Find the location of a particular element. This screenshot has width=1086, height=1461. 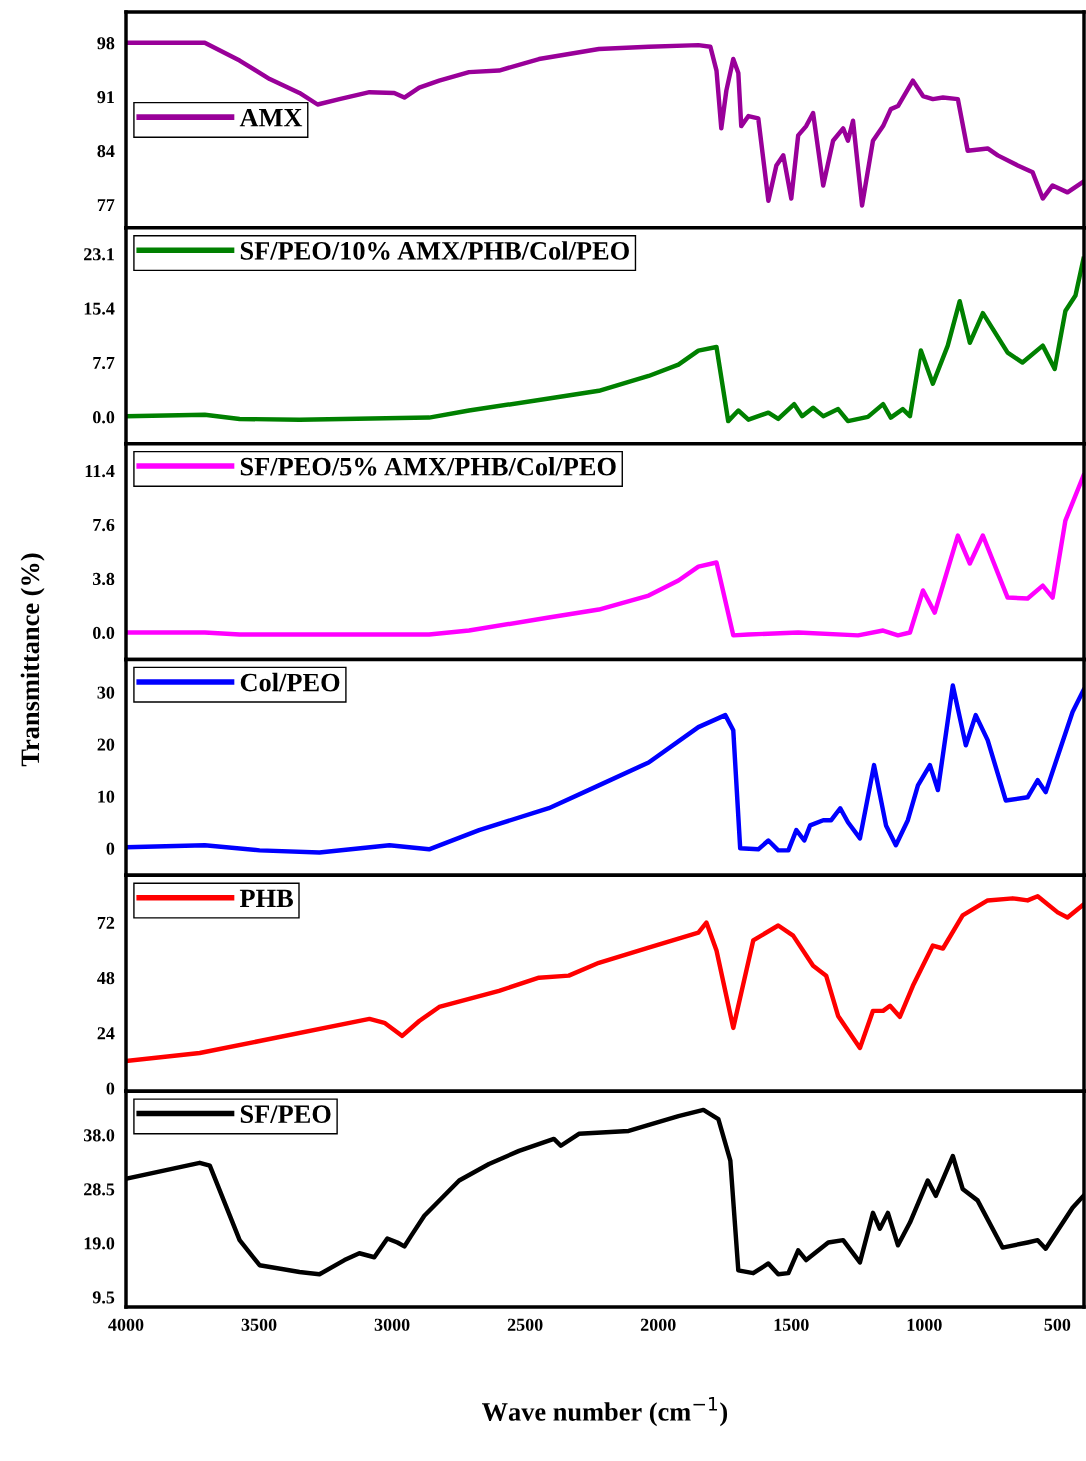

x-tick-label: 2000 is located at coordinates (658, 1324).